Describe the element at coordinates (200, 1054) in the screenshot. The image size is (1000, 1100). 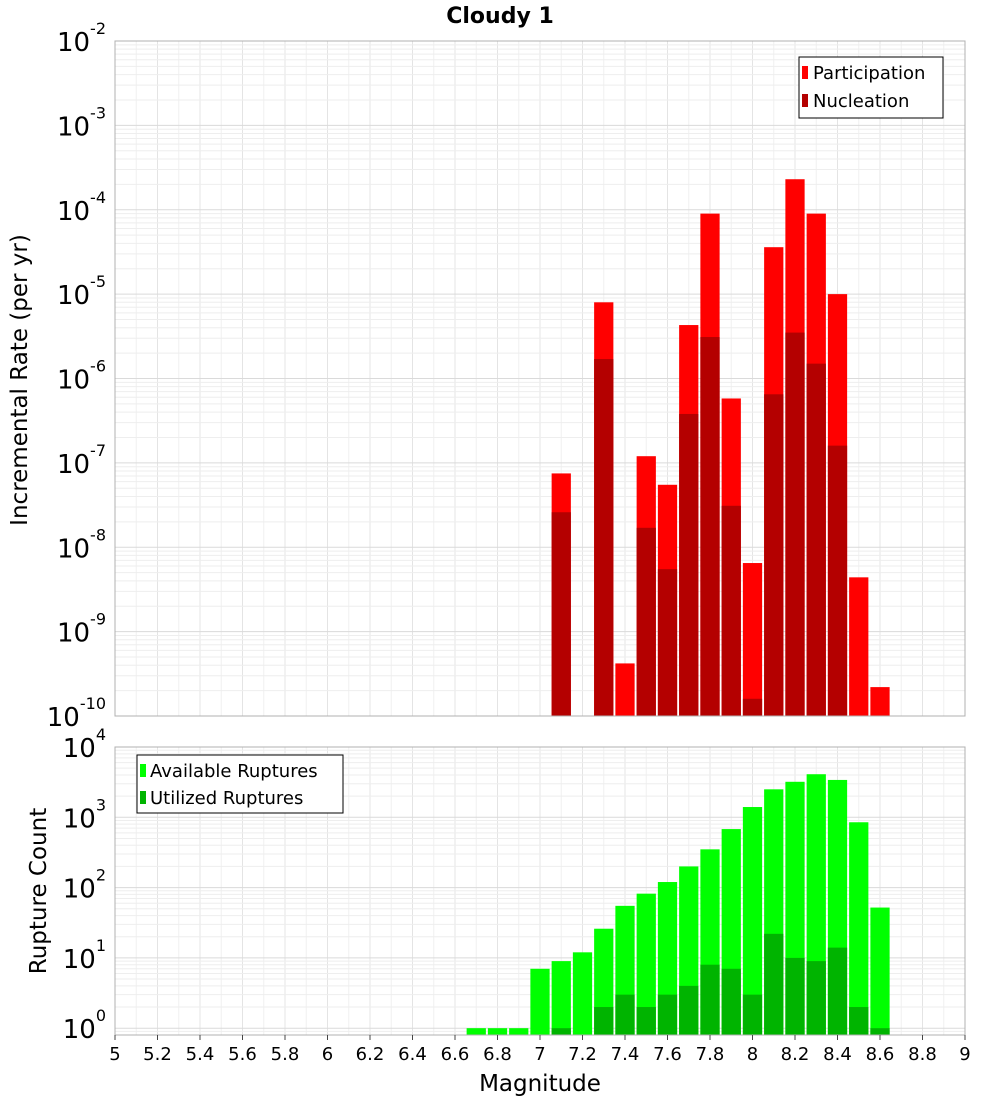
I see `x-tick-label: 5.4` at that location.